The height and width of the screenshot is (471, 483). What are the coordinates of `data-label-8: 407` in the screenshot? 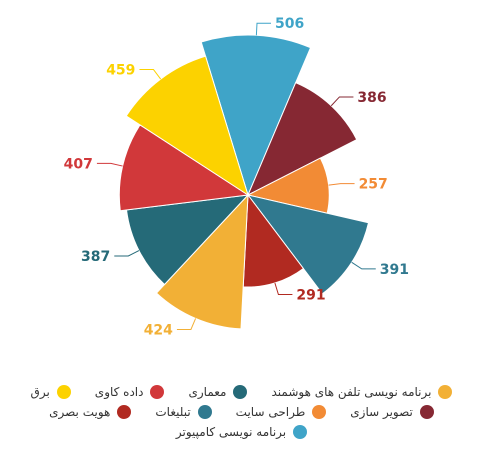 It's located at (78, 164).